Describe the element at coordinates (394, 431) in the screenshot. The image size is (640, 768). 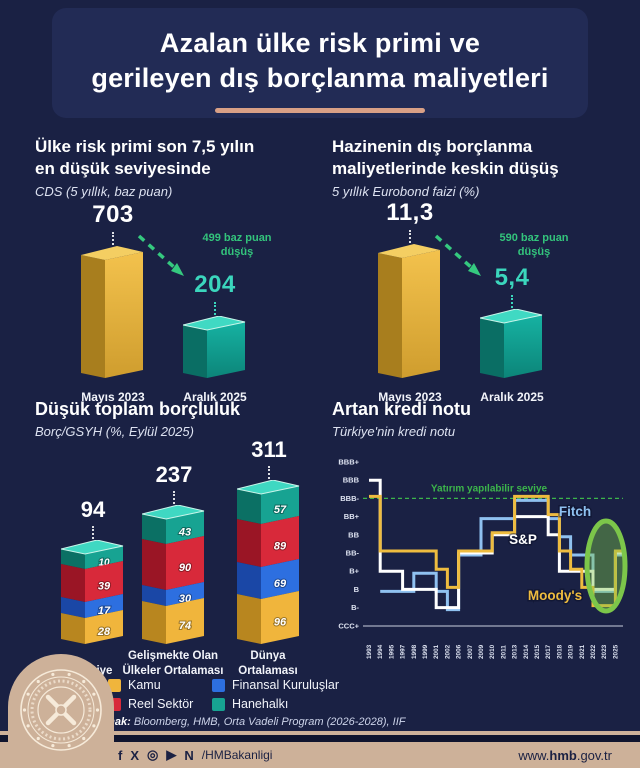
I see `rating-subtitle: Türkiye'nin kredi notu` at that location.